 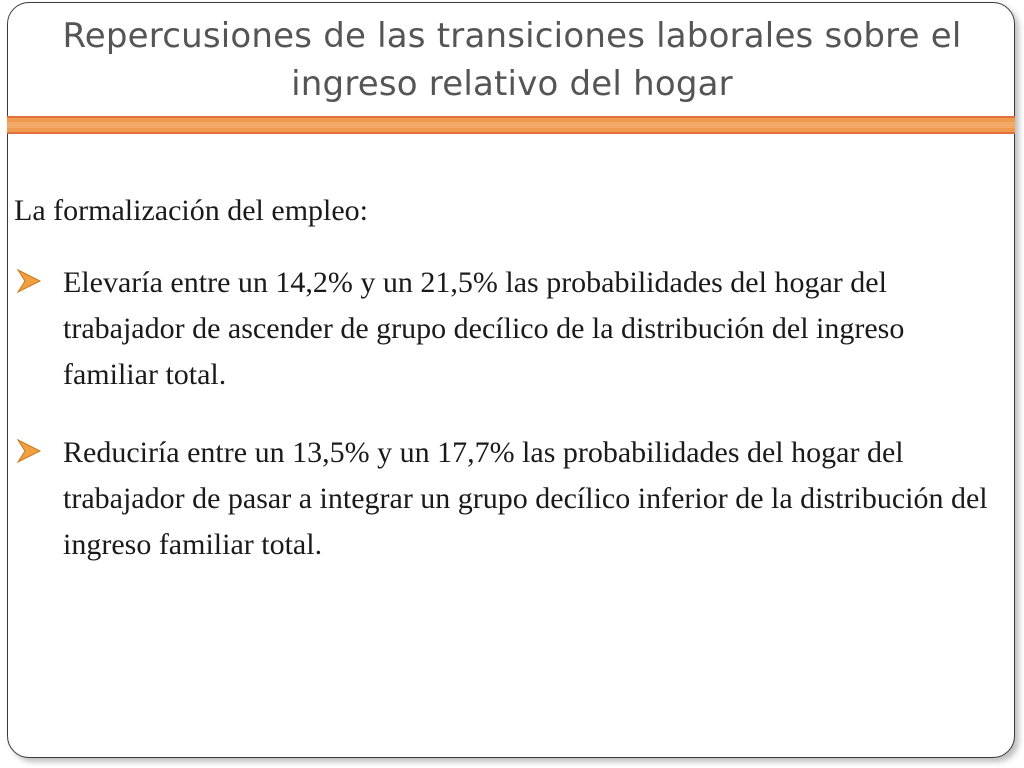 What do you see at coordinates (191, 210) in the screenshot?
I see `intro-text: La formalización del empleo:` at bounding box center [191, 210].